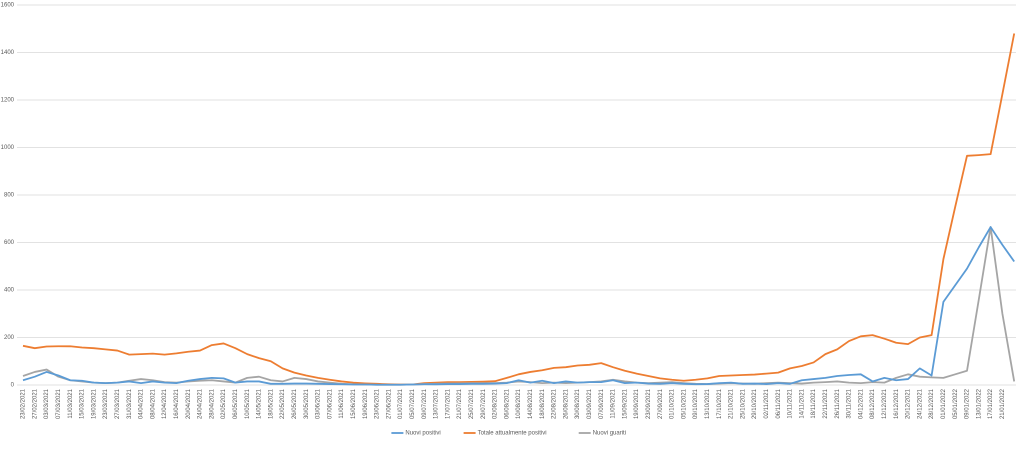 This screenshot has height=454, width=1024. What do you see at coordinates (590, 403) in the screenshot?
I see `x-tick-label: 03/09/2021` at bounding box center [590, 403].